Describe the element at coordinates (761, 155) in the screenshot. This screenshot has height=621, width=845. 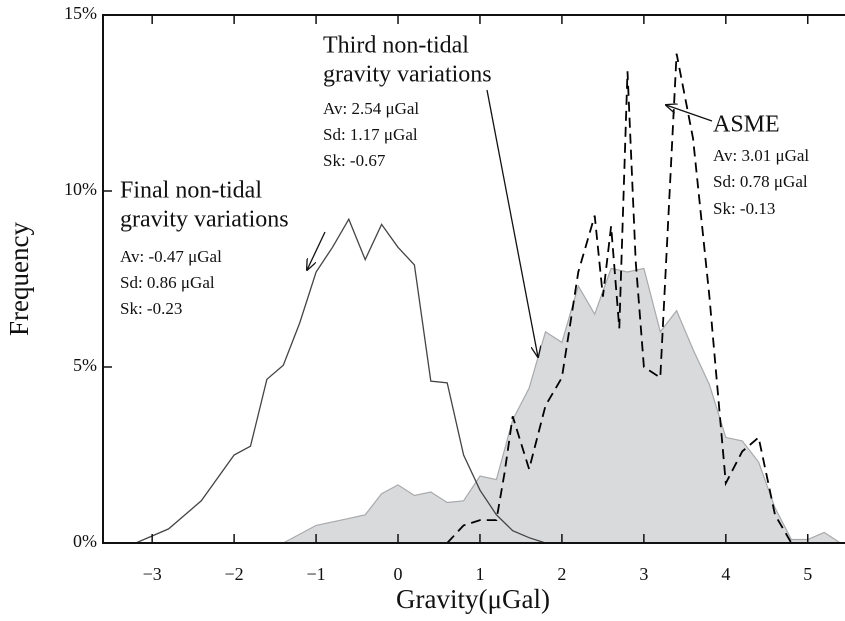
I see `annotation-stat: Av: 3.01 μGal` at that location.